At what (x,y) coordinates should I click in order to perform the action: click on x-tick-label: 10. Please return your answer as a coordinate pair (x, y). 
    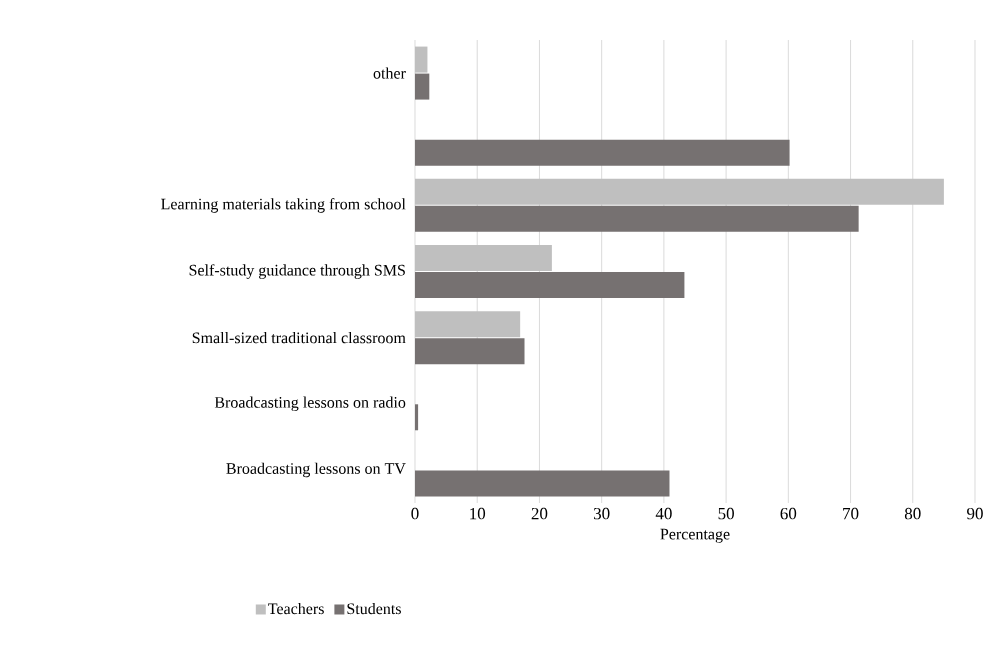
    Looking at the image, I should click on (478, 513).